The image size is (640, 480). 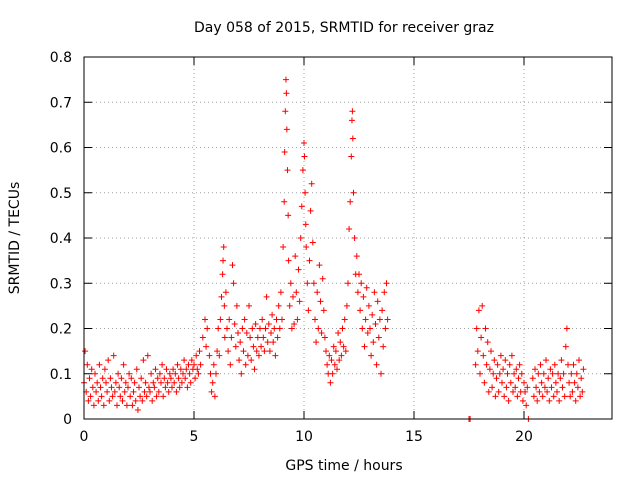 I want to click on x-tick-label: 15, so click(x=414, y=437).